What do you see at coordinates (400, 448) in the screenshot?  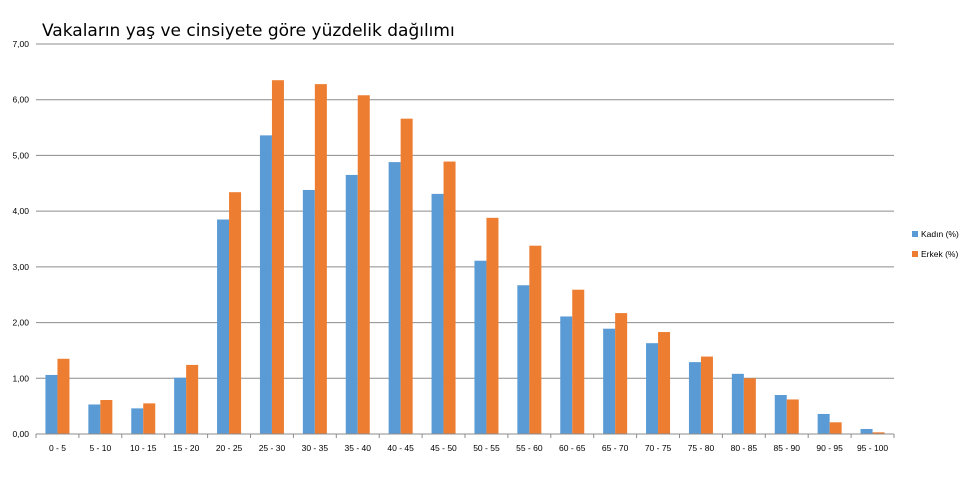 I see `x-tick-label: 40 - 45` at bounding box center [400, 448].